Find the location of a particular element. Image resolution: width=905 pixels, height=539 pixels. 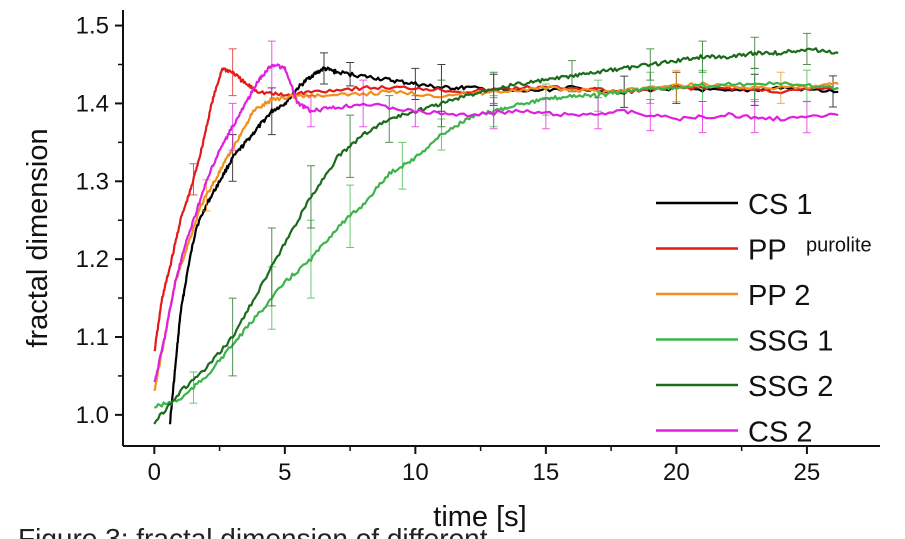

x-tick-label: 0 is located at coordinates (154, 472).